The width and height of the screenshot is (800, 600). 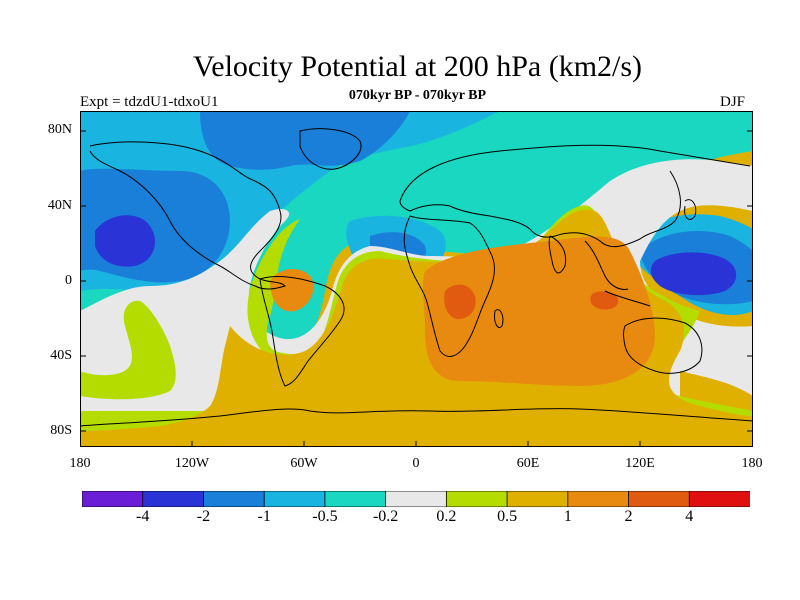 I want to click on coast-australia, so click(x=663, y=345).